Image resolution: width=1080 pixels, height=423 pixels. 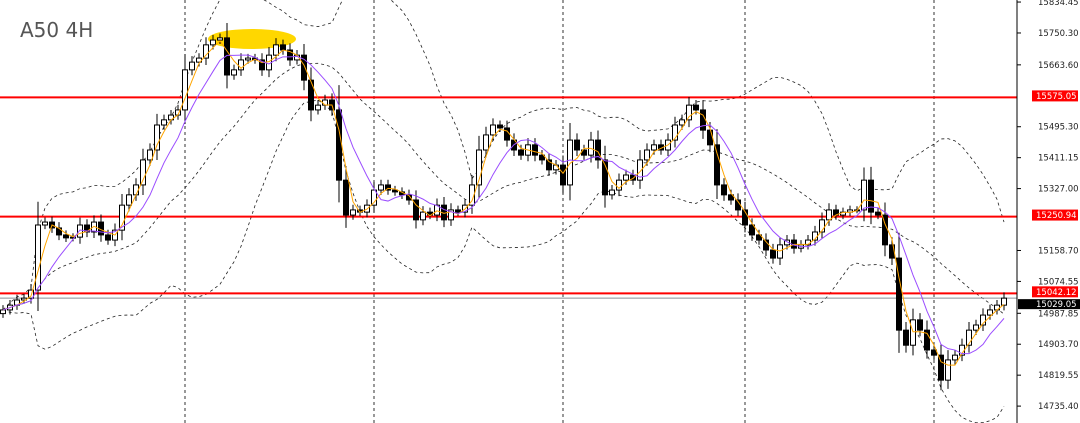 I want to click on level-labels: 15029.05 15575.05 15250.94 15042.12, so click(x=1049, y=200).